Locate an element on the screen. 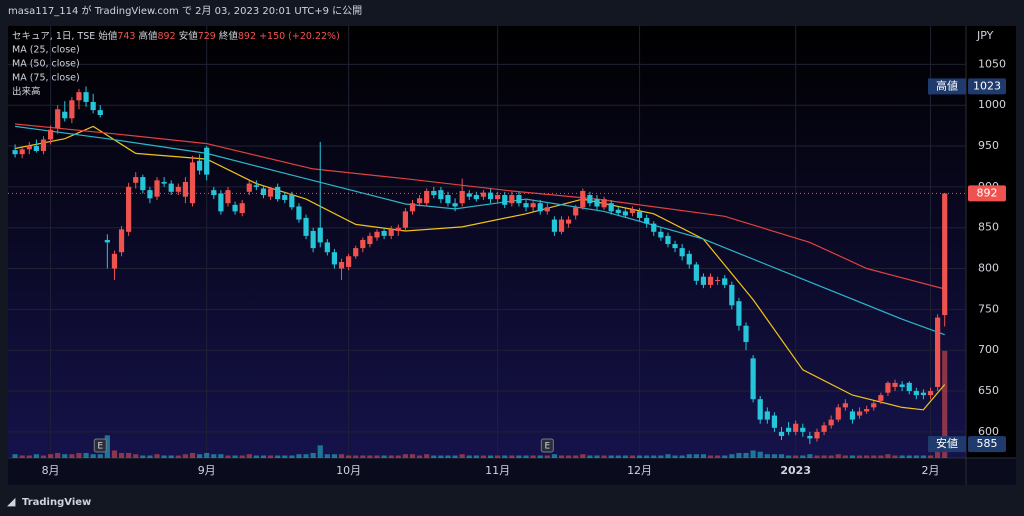 This screenshot has height=516, width=1024. currency: JPY is located at coordinates (985, 35).